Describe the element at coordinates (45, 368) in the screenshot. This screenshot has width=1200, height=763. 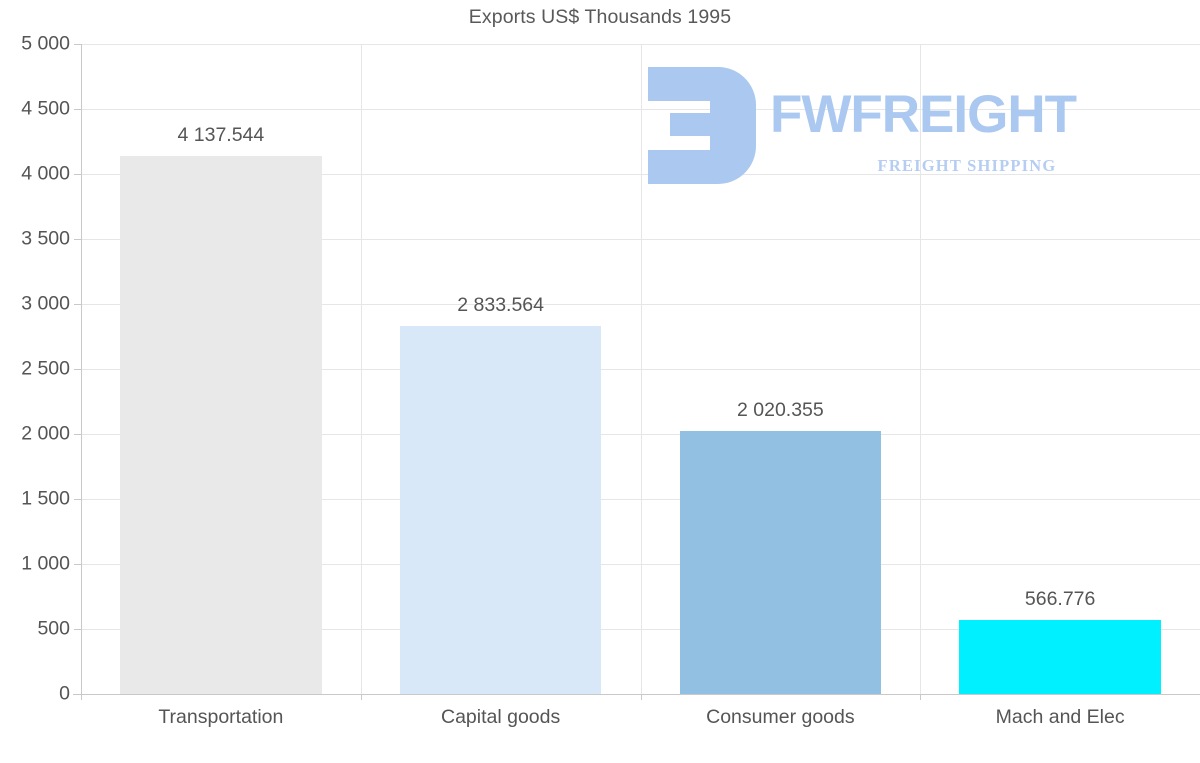
I see `y-axis-label: 2 500` at that location.